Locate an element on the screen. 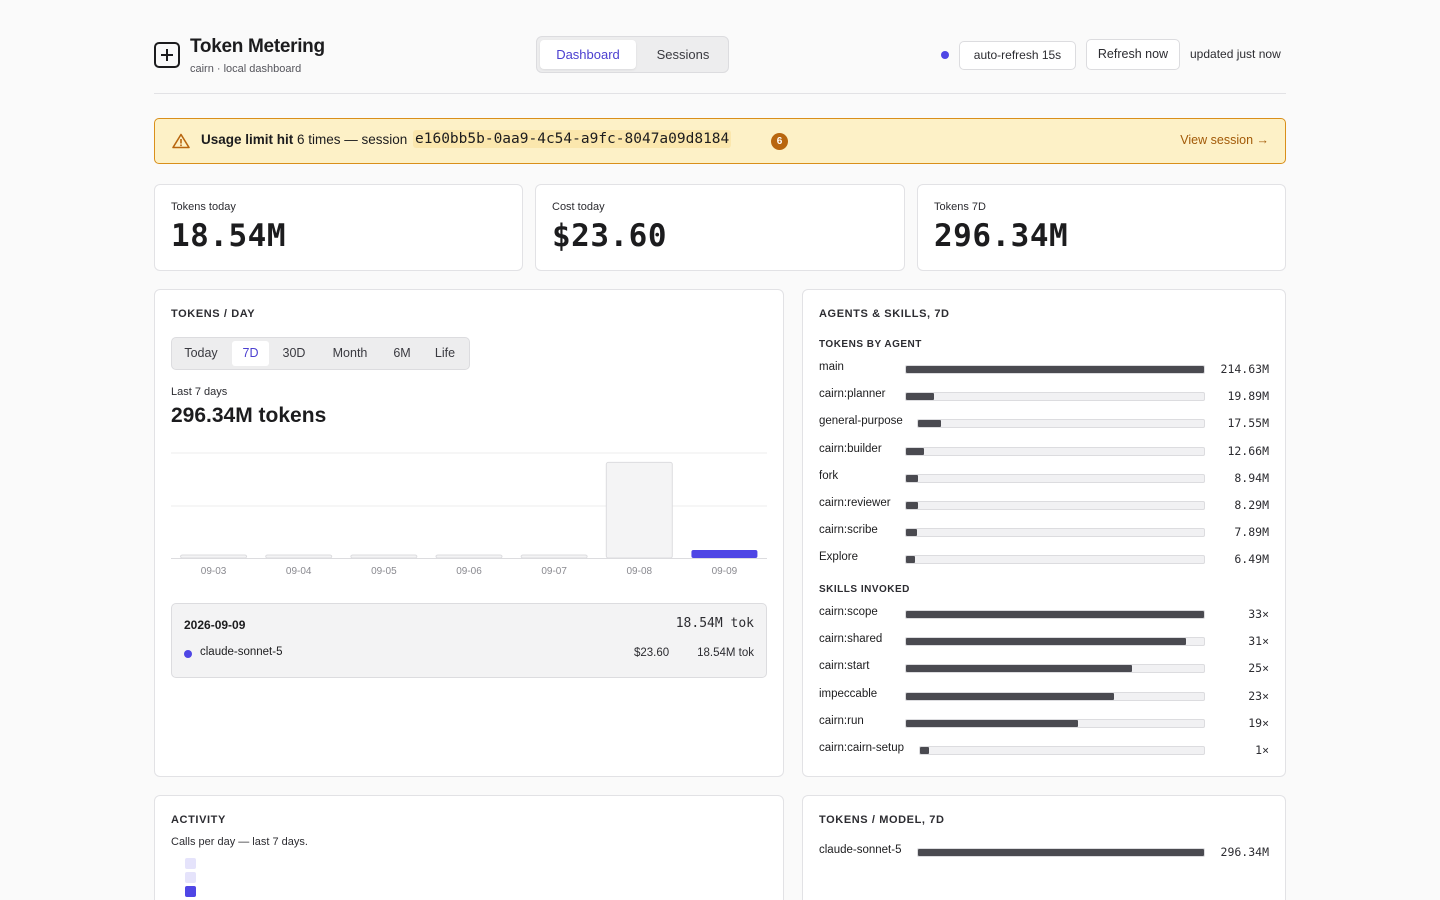 The width and height of the screenshot is (1440, 900). detail-total: 18.54M tok is located at coordinates (715, 623).